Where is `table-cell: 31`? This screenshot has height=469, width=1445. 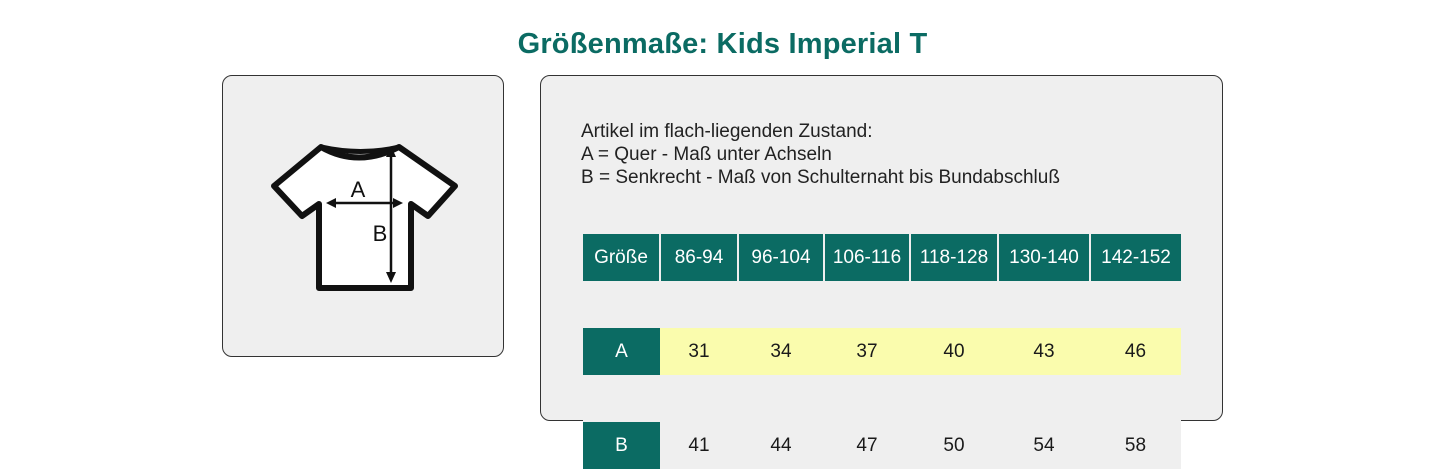
table-cell: 31 is located at coordinates (699, 351).